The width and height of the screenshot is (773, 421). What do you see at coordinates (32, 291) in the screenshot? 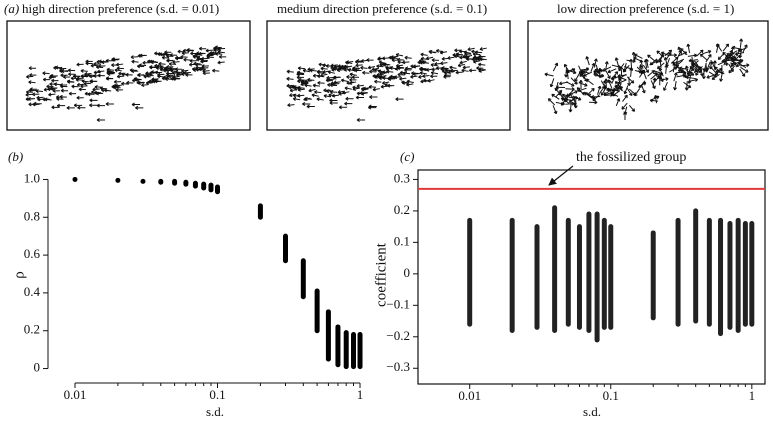
I see `y-tick-label: 0.4` at bounding box center [32, 291].